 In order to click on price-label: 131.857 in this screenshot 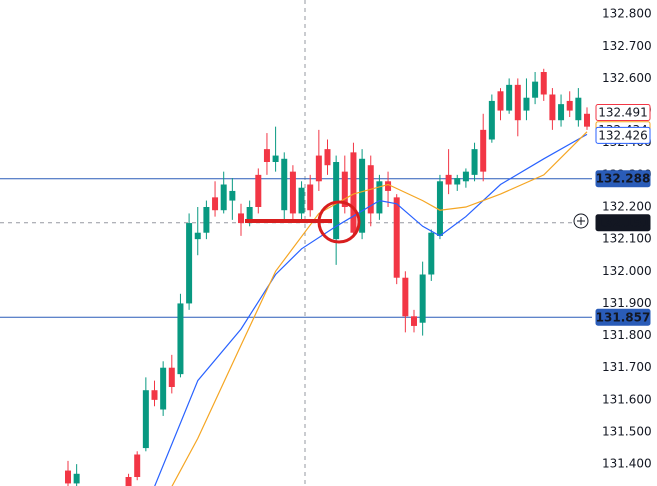, I will do `click(623, 317)`.